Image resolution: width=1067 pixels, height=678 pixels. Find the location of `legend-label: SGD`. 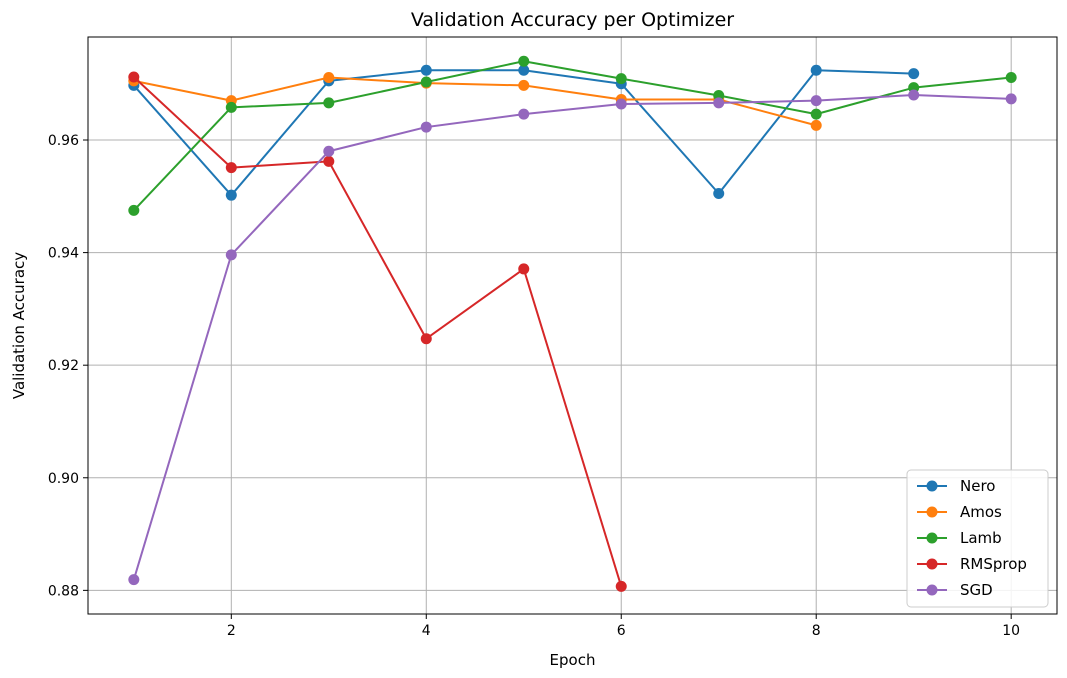

legend-label: SGD is located at coordinates (976, 590).